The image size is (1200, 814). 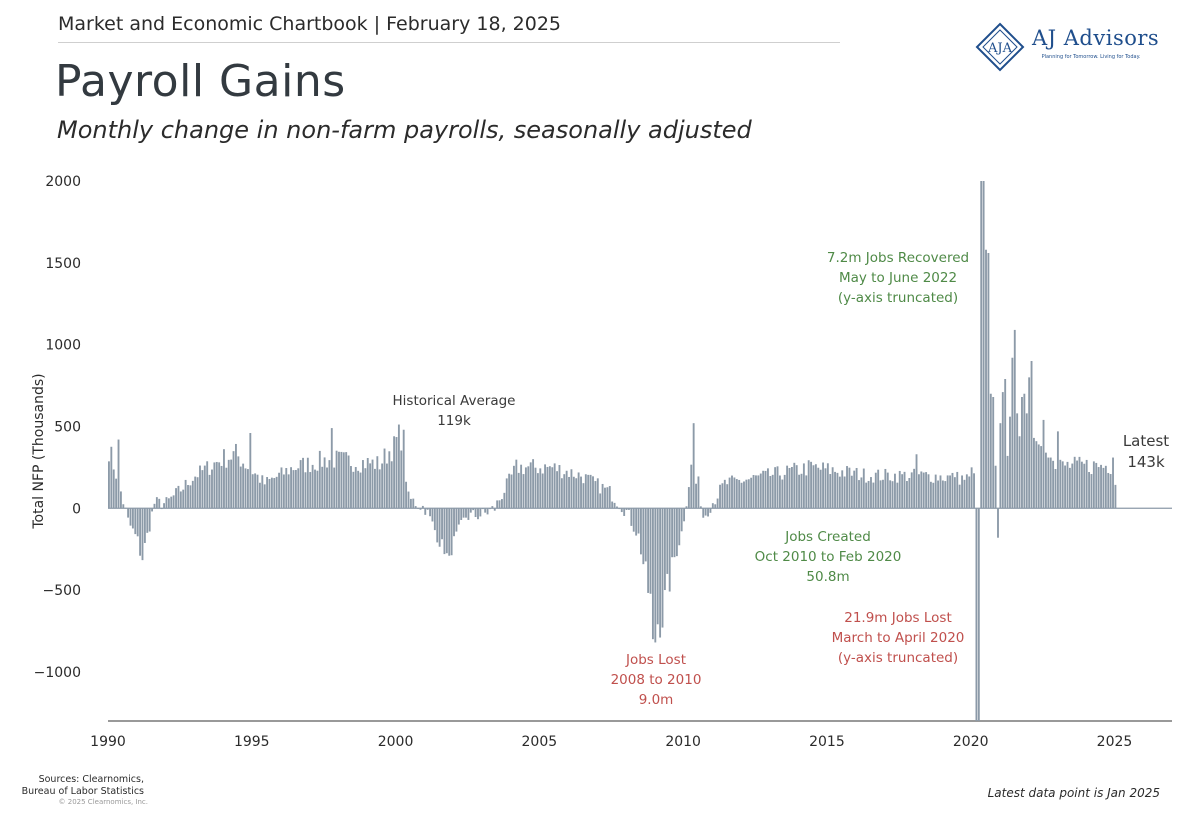 What do you see at coordinates (67, 427) in the screenshot?
I see `y-tick-label: 500` at bounding box center [67, 427].